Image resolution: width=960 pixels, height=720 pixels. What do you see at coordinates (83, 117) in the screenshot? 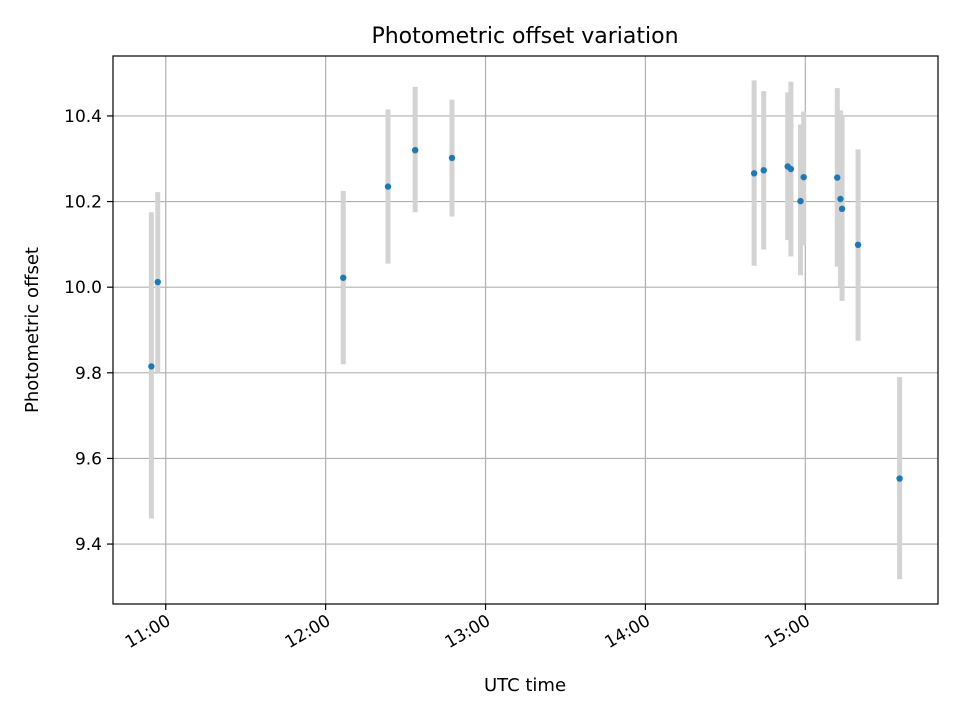
I see `y-tick-label: 10.4` at bounding box center [83, 117].